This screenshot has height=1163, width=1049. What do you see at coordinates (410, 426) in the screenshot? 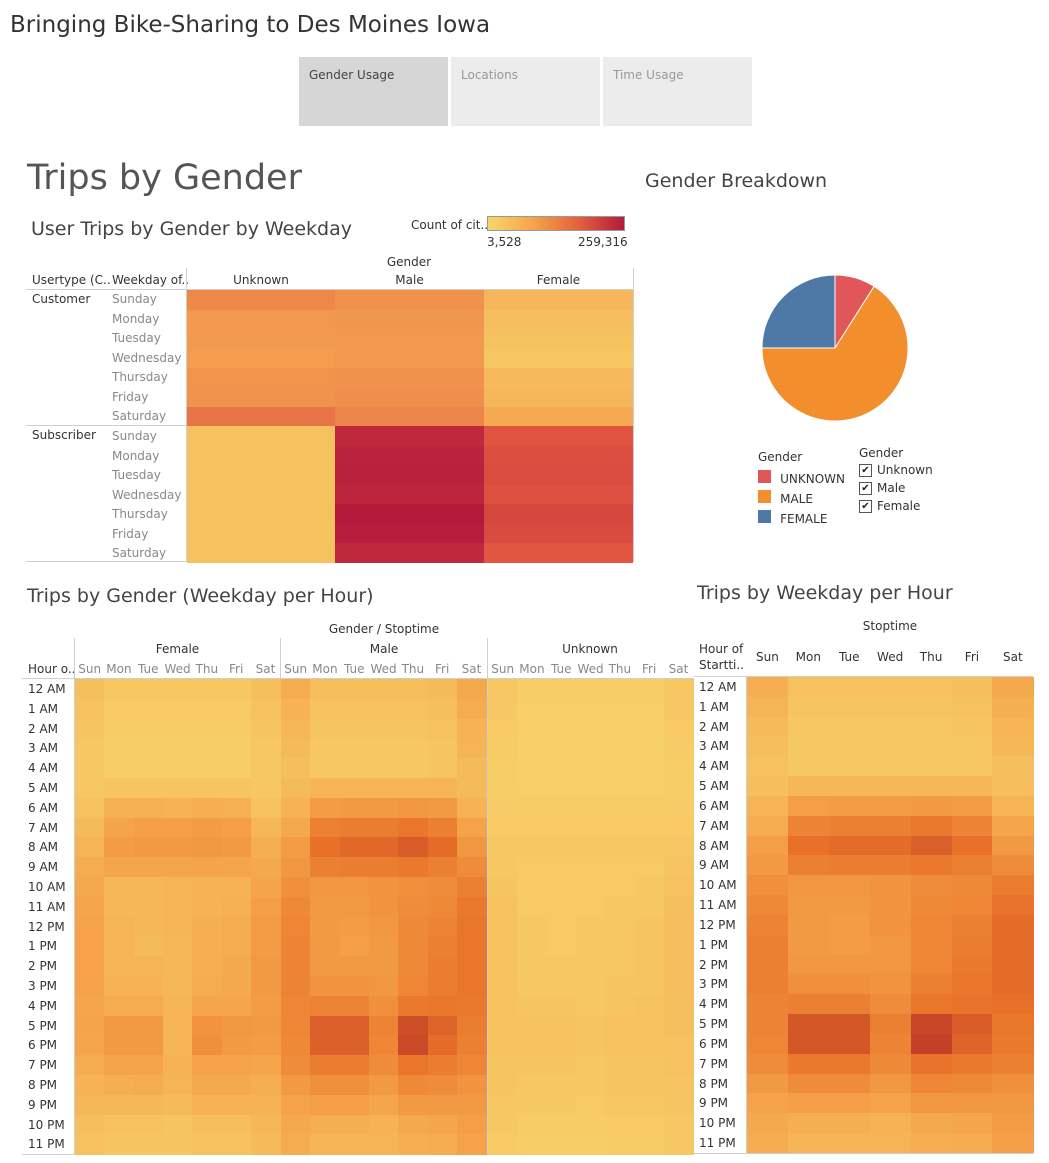
I see `weekday-heatmap` at bounding box center [410, 426].